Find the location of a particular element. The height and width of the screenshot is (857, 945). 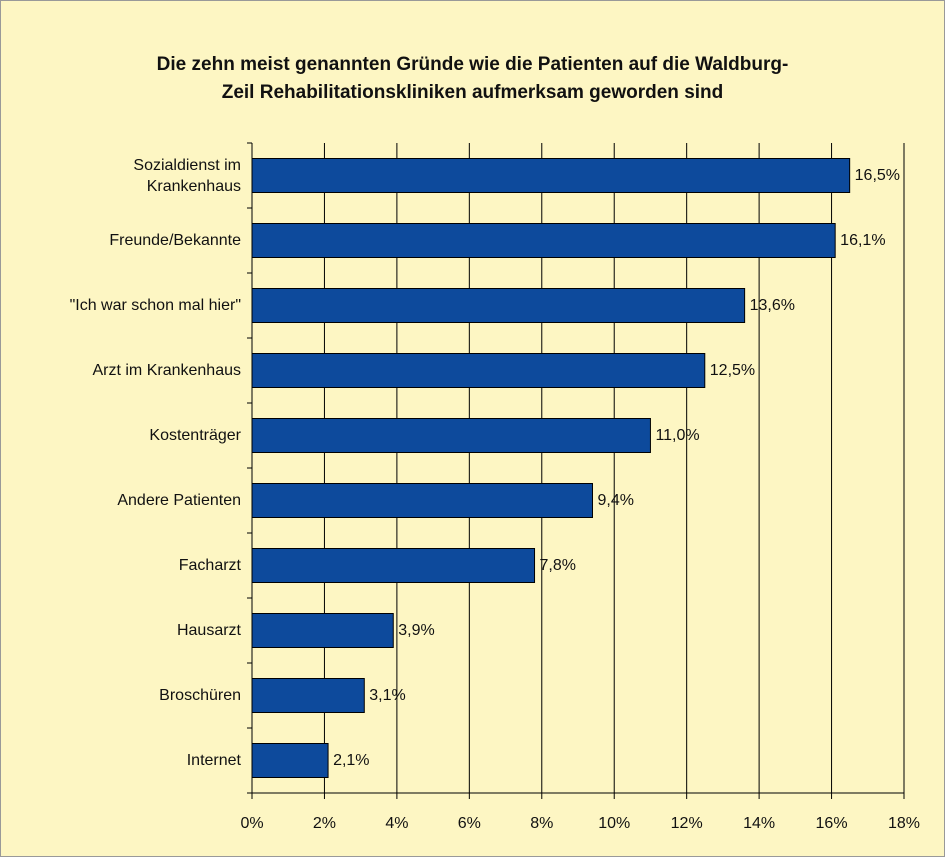

y-tick-label: Andere Patienten is located at coordinates (179, 500).